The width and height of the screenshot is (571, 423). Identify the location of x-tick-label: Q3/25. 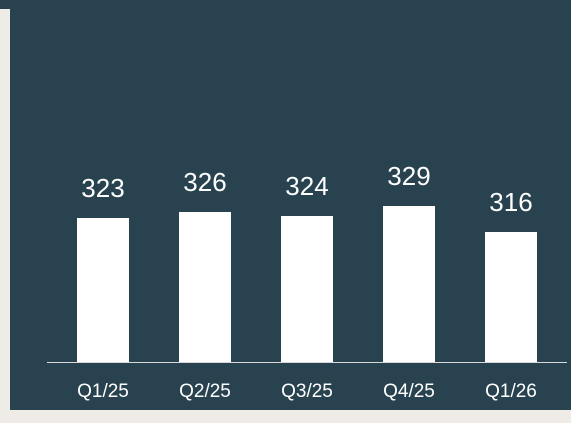
(307, 391).